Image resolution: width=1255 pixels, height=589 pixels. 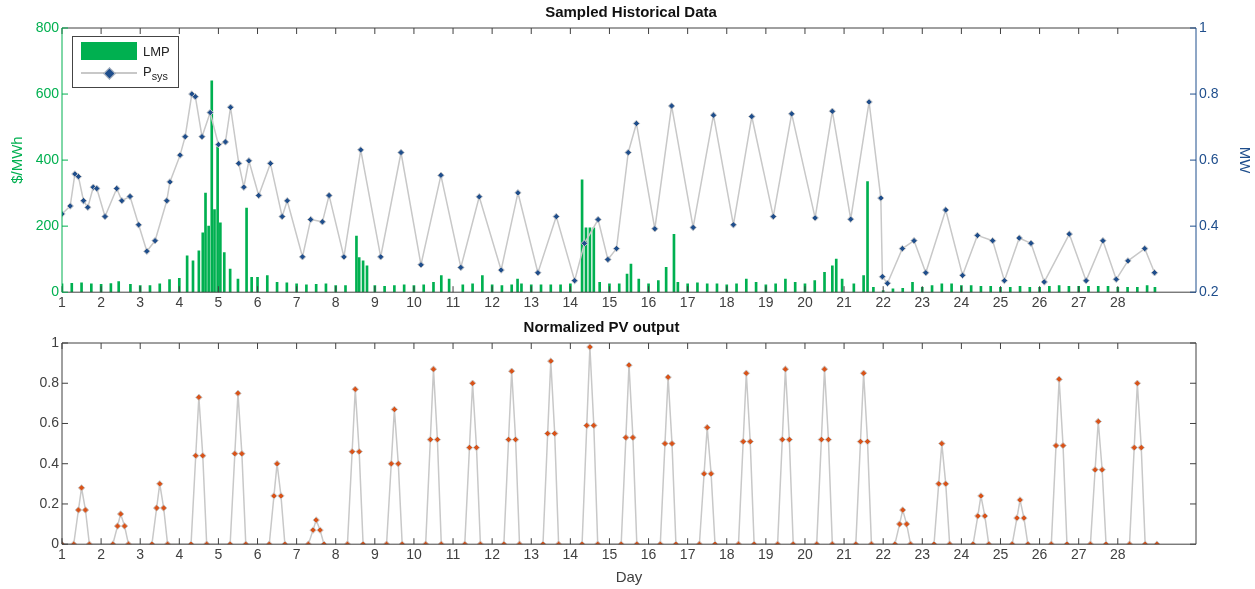 I want to click on legend-label: P$_{sys}$, so click(x=155, y=73).